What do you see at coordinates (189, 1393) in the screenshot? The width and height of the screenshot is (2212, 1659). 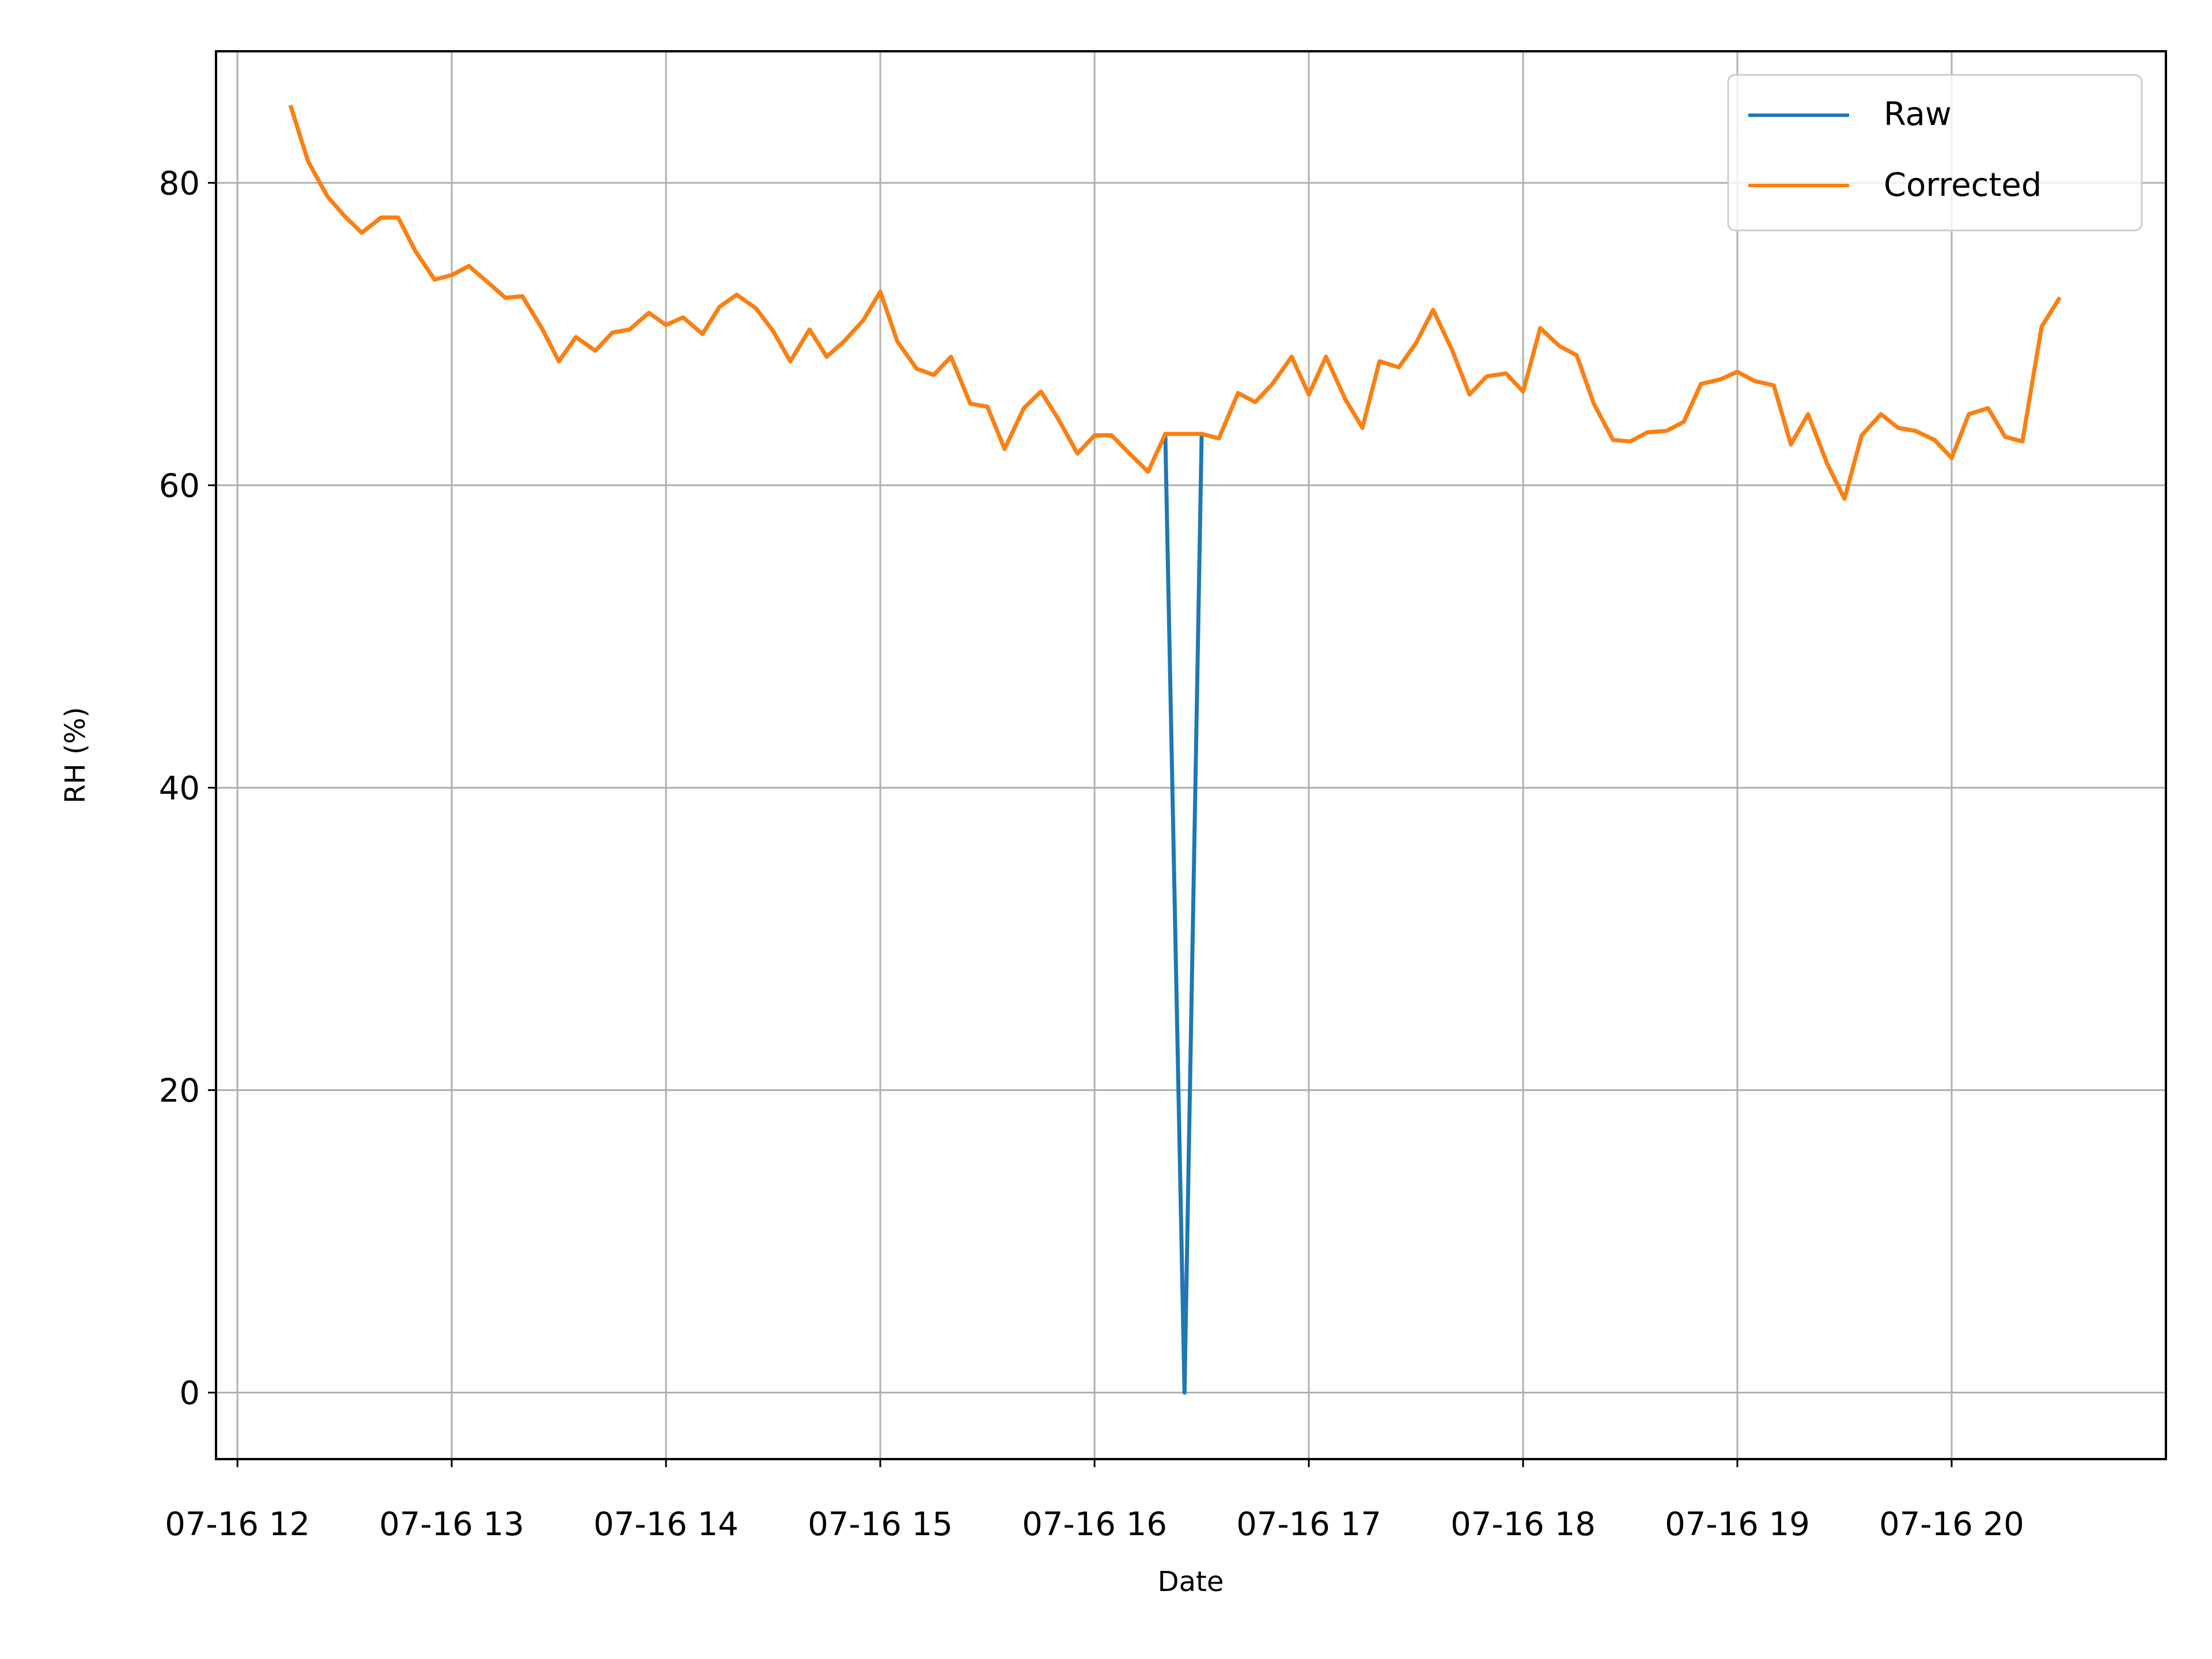 I see `y-tick-label: 0` at bounding box center [189, 1393].